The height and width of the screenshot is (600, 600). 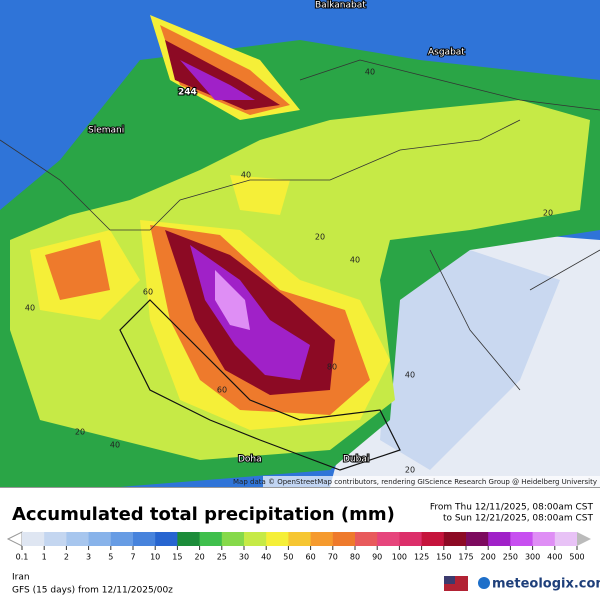 What do you see at coordinates (484, 583) in the screenshot?
I see `brand-logo` at bounding box center [484, 583].